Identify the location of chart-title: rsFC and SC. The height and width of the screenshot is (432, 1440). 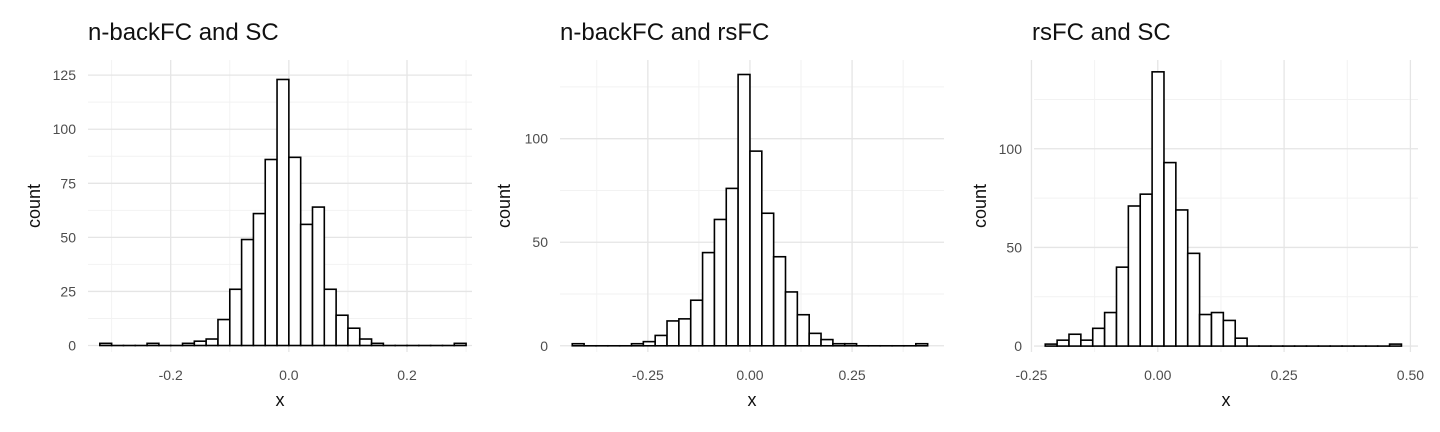
(1101, 32).